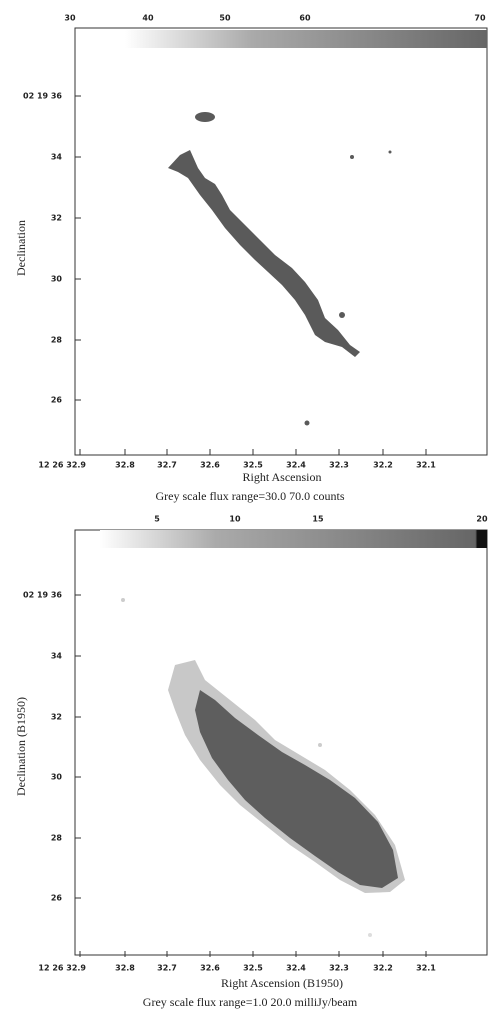  What do you see at coordinates (305, 18) in the screenshot?
I see `colorbar-tick-label: 60` at bounding box center [305, 18].